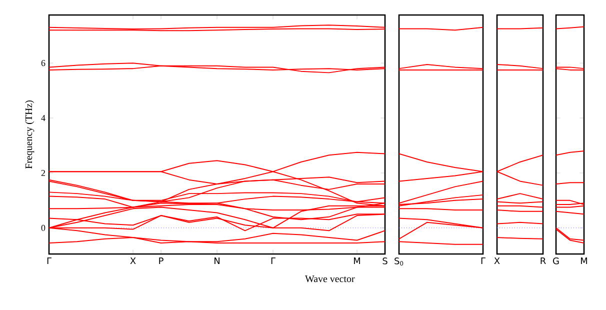 Image resolution: width=606 pixels, height=310 pixels. What do you see at coordinates (543, 261) in the screenshot?
I see `x-tick-label: R` at bounding box center [543, 261].